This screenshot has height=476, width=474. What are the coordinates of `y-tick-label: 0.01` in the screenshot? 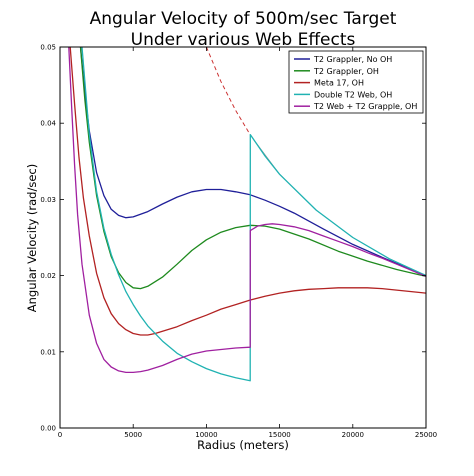 It's located at (48, 352).